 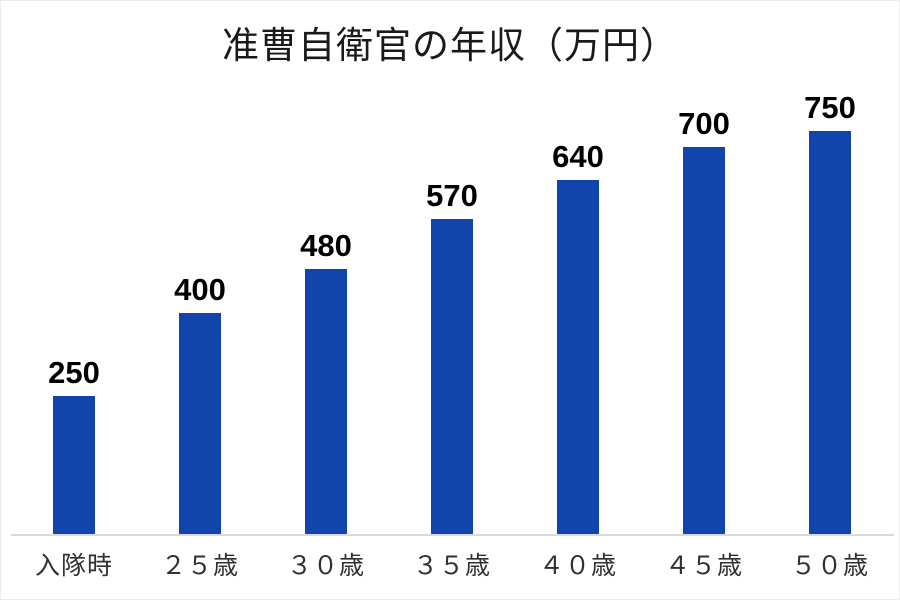 I want to click on bar-value-label: 400, so click(x=200, y=289).